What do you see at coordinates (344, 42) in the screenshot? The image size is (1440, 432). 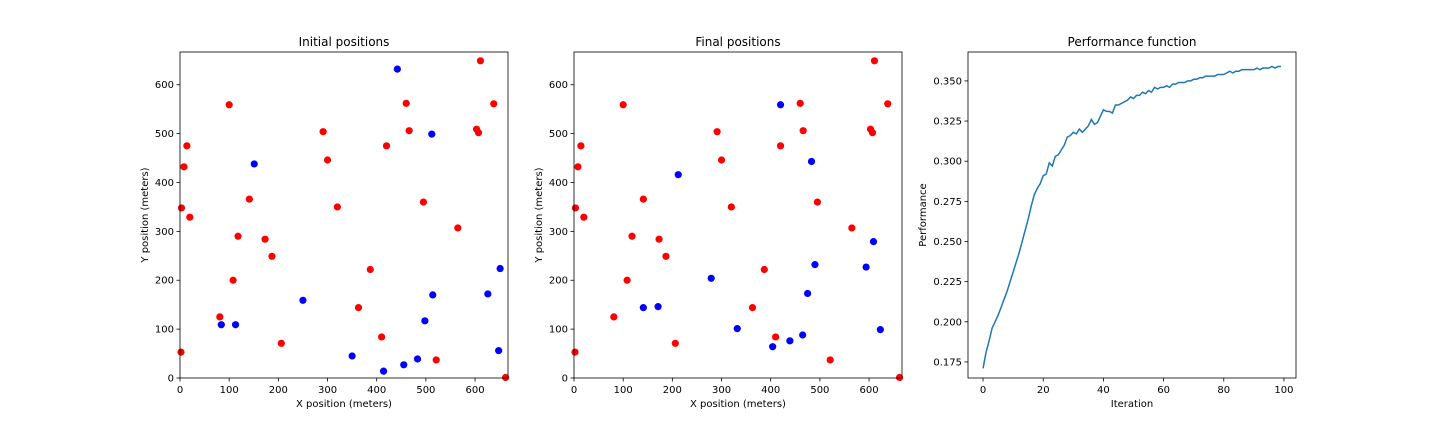 I see `chart-title: Initial positions` at bounding box center [344, 42].